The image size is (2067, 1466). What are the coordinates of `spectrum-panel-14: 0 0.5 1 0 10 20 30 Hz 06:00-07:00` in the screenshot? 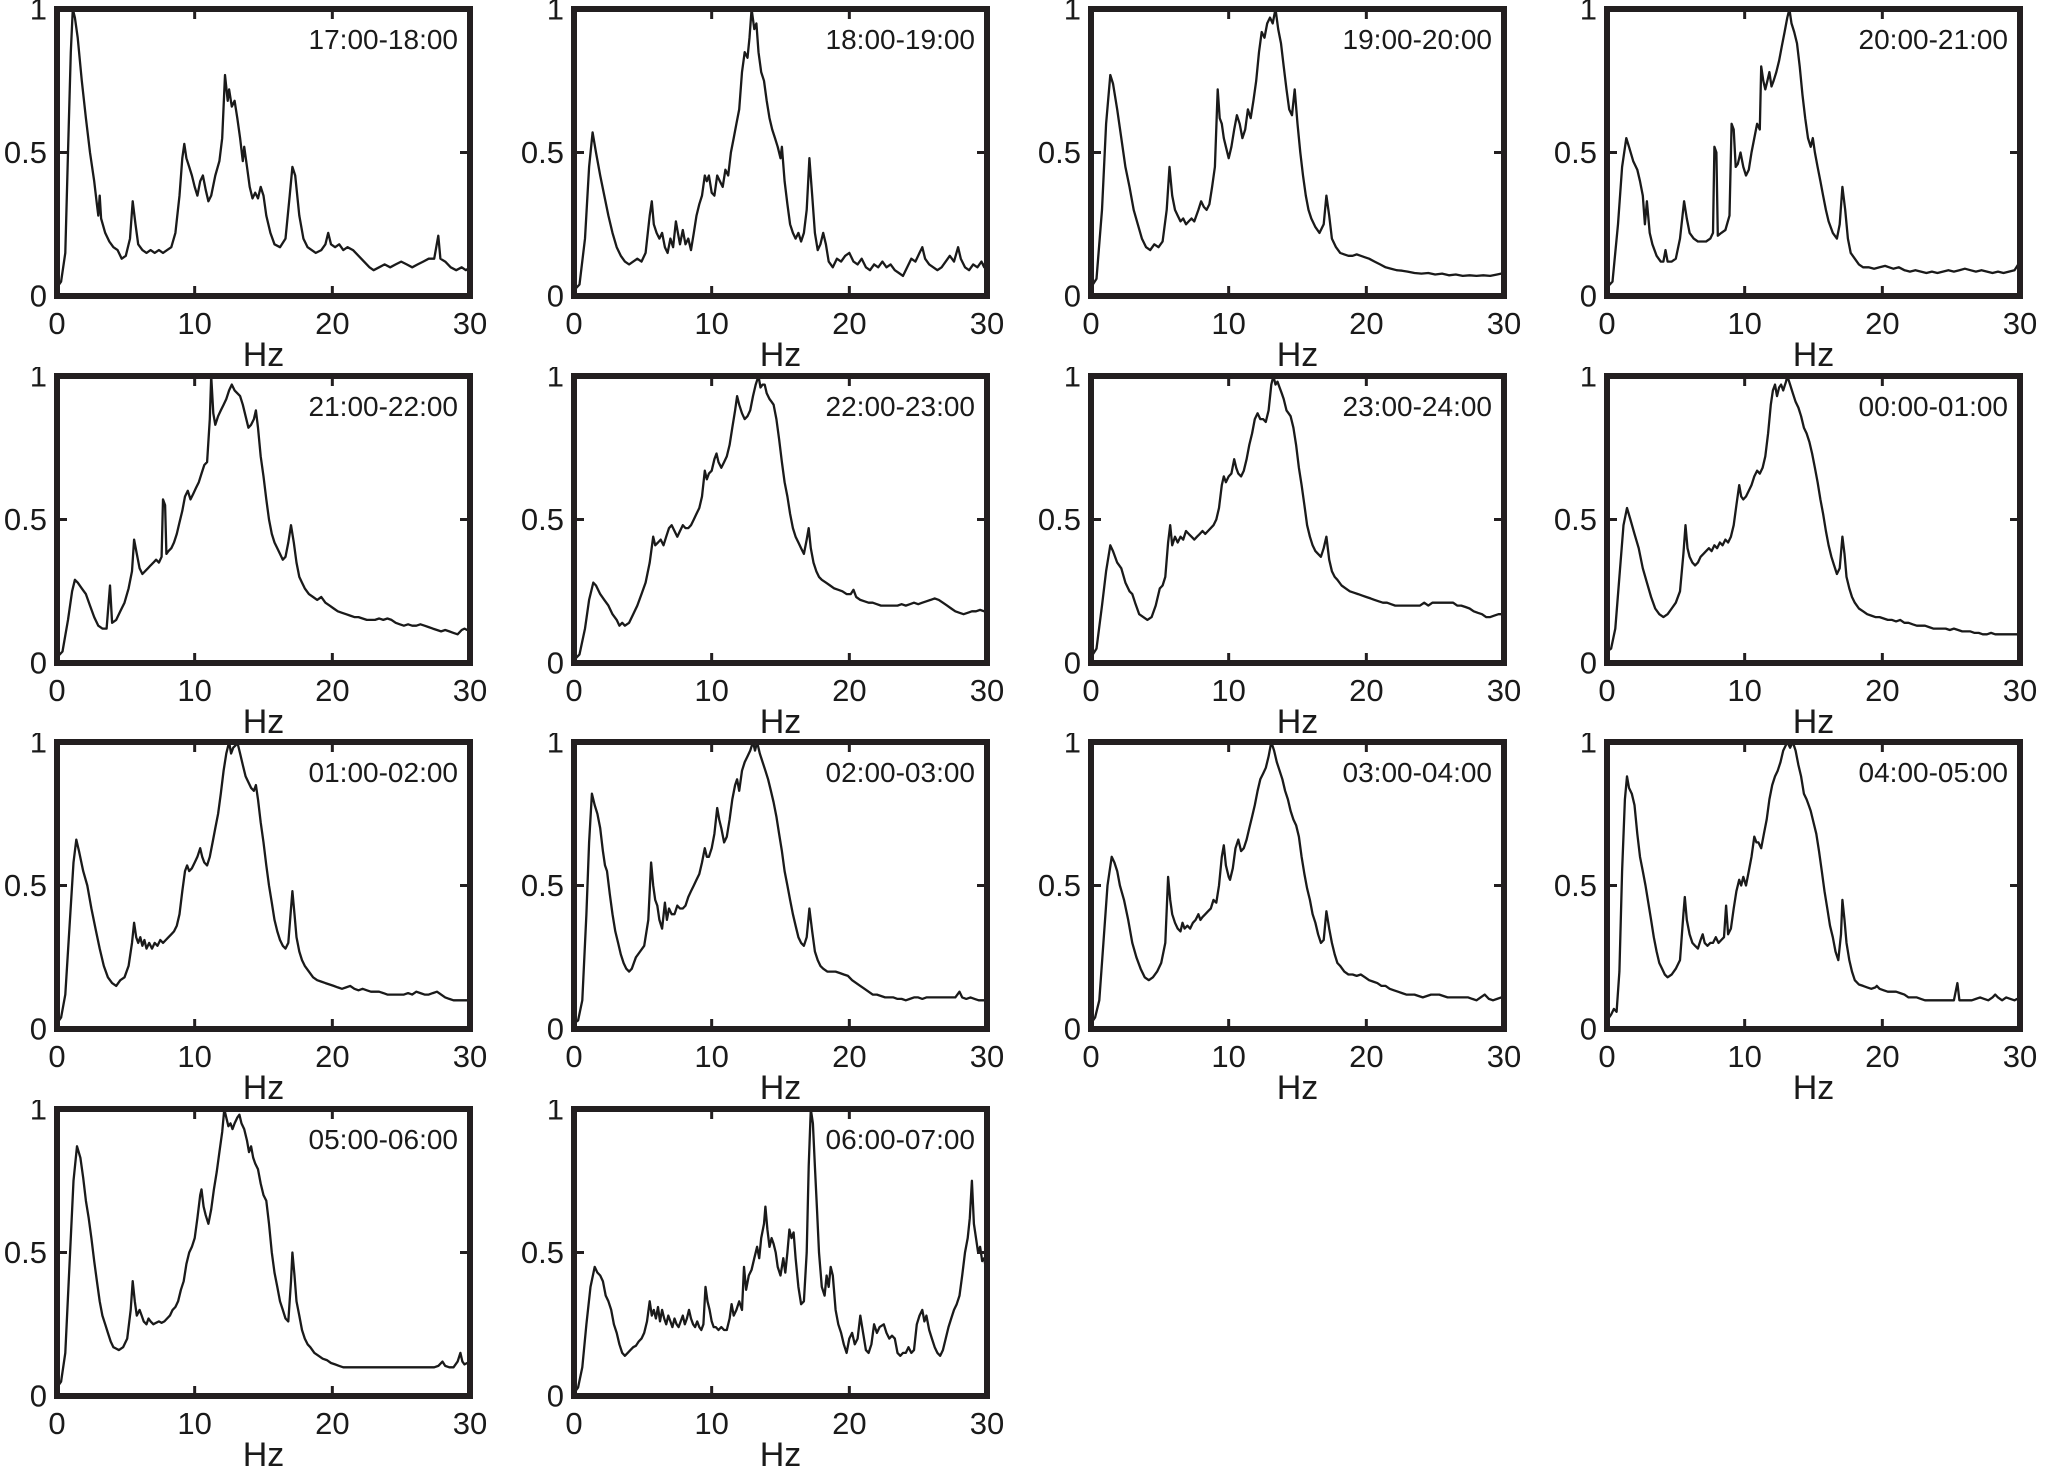 It's located at (775, 1283).